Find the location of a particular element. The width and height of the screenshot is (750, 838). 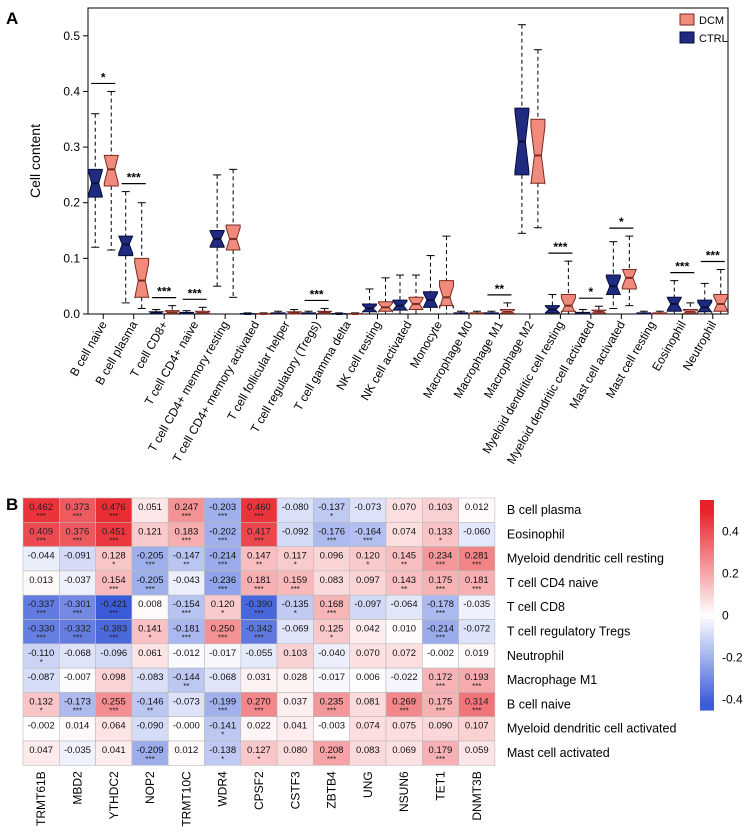

column-label: TET1 is located at coordinates (440, 786).